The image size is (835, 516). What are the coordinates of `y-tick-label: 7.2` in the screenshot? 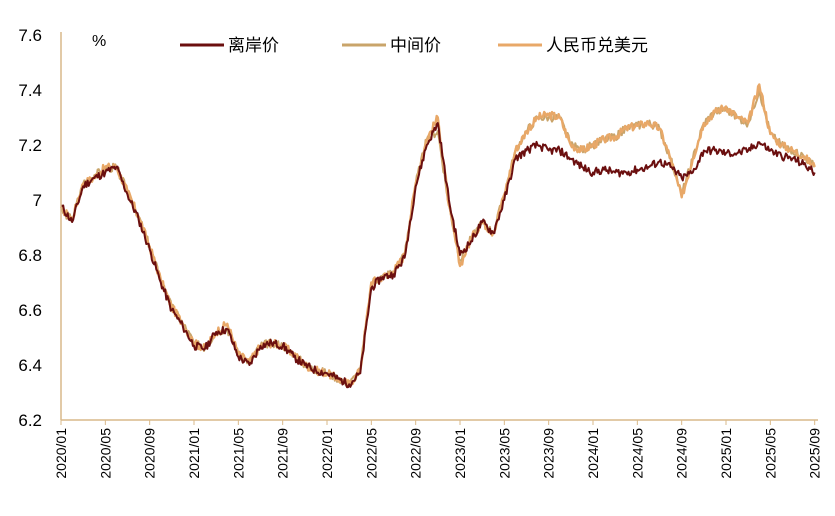 It's located at (30, 145).